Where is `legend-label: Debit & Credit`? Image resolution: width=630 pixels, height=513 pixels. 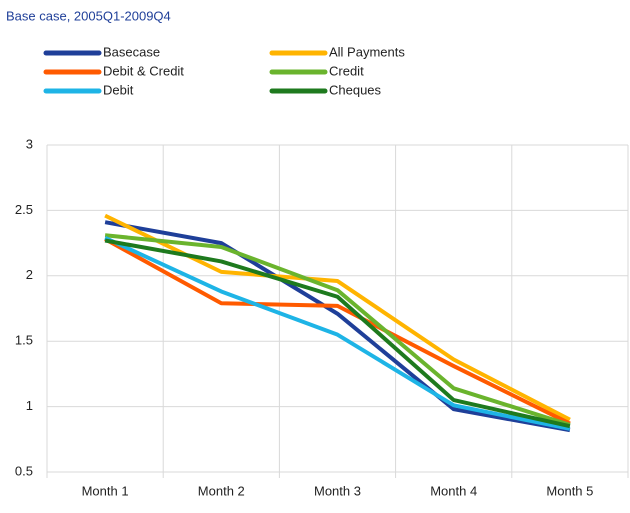 legend-label: Debit & Credit is located at coordinates (143, 70).